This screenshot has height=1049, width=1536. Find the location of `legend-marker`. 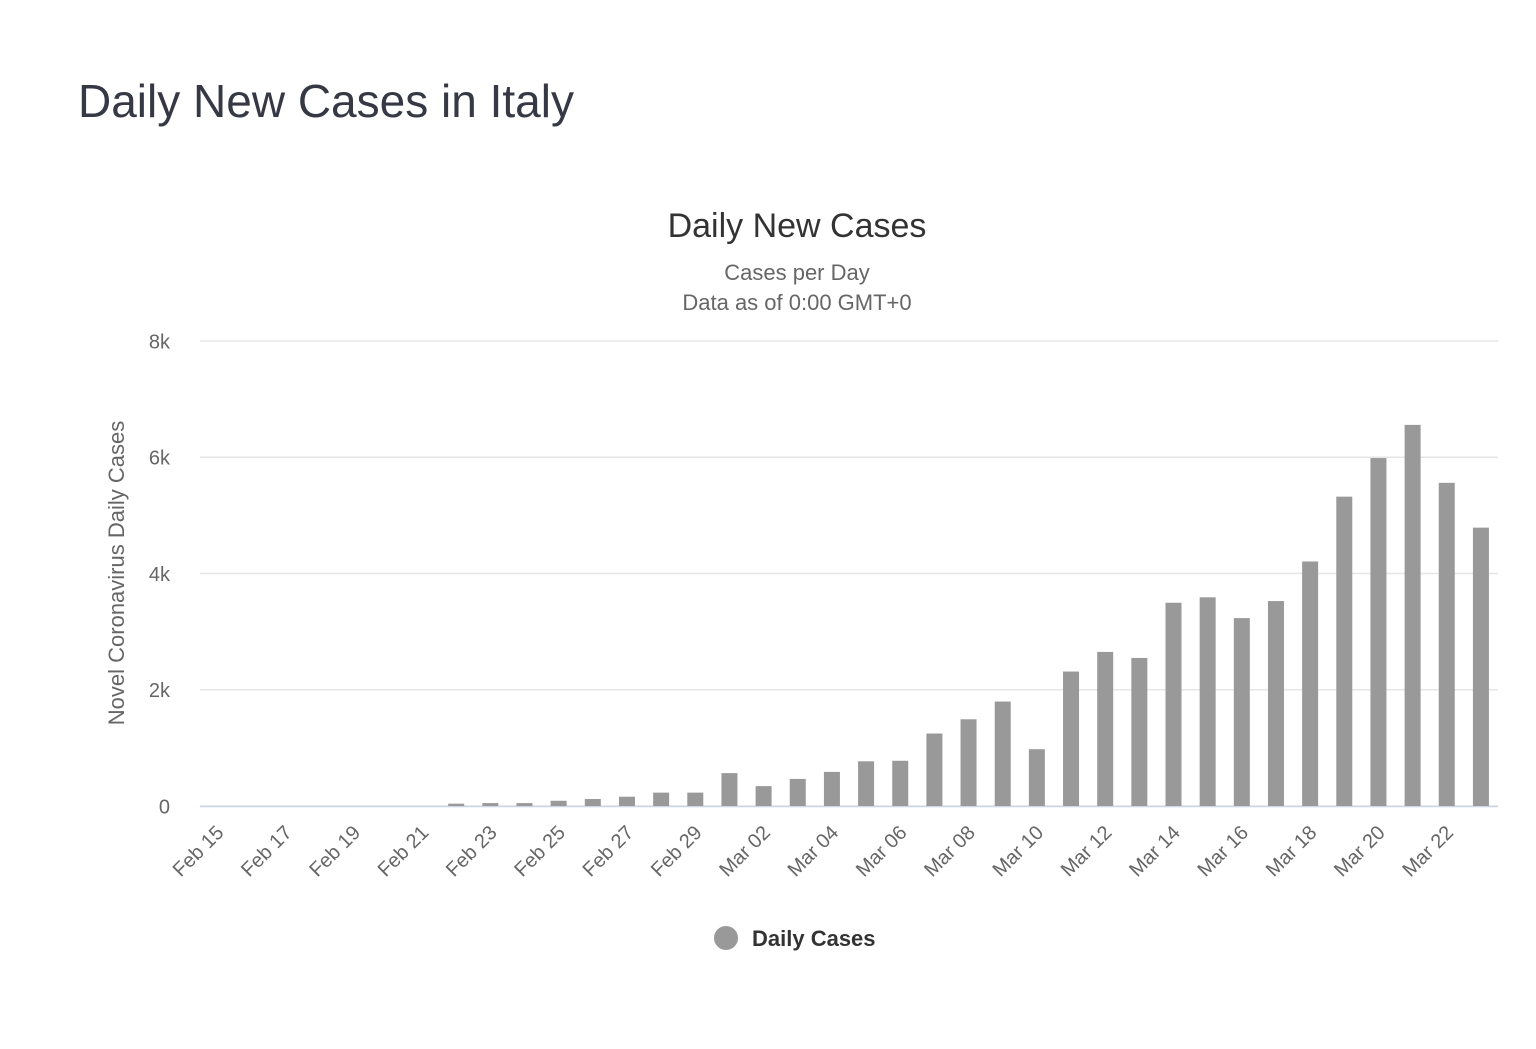

legend-marker is located at coordinates (726, 938).